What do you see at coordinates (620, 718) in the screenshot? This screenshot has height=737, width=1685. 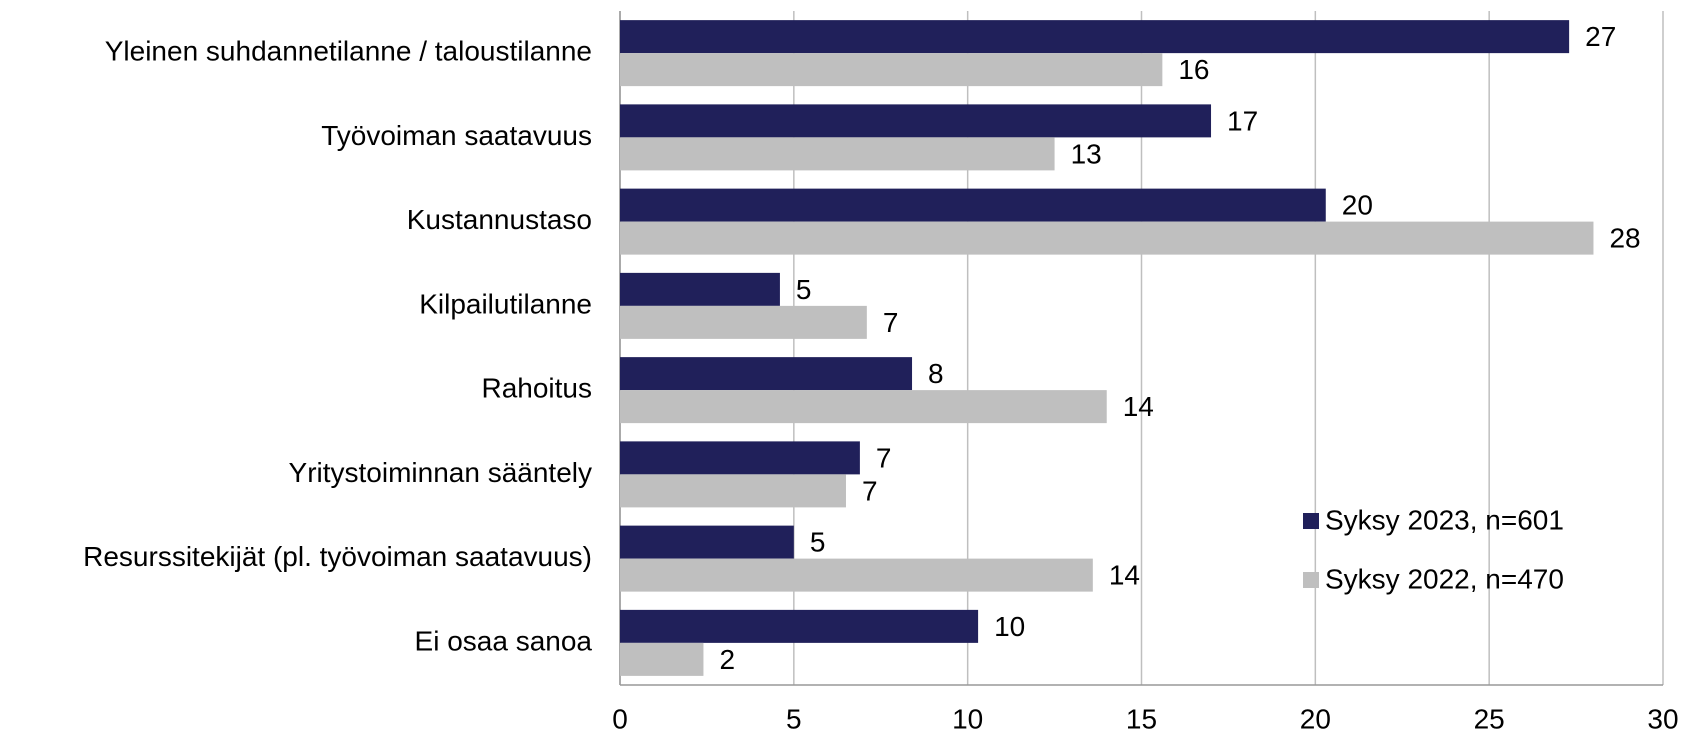 I see `x-tick-label: 0` at bounding box center [620, 718].